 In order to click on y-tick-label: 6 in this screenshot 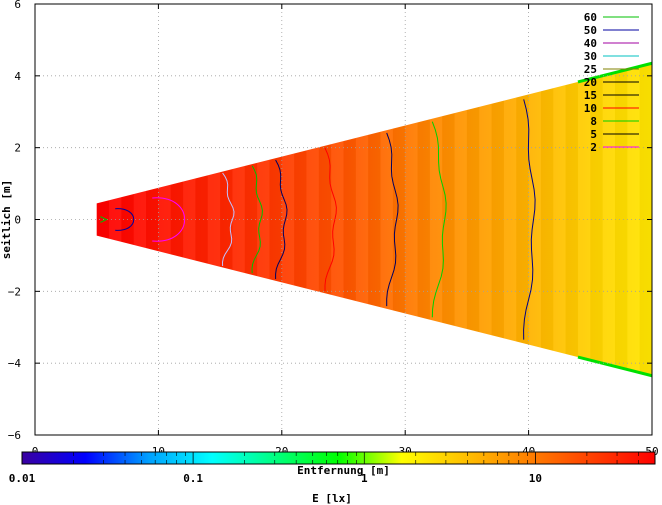, I will do `click(17, 5)`.